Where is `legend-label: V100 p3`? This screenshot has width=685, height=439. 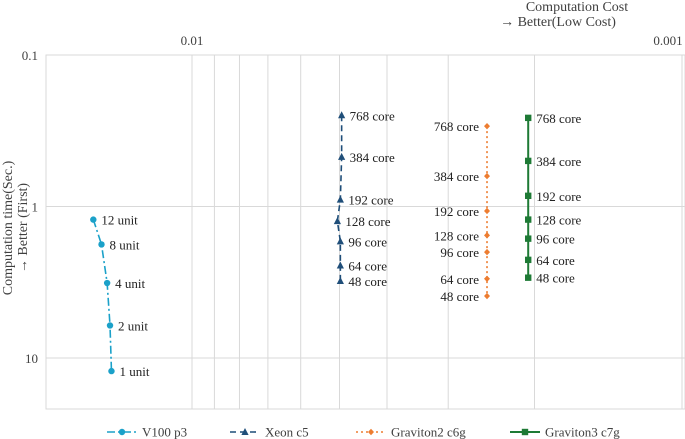
legend-label: V100 p3 is located at coordinates (164, 432).